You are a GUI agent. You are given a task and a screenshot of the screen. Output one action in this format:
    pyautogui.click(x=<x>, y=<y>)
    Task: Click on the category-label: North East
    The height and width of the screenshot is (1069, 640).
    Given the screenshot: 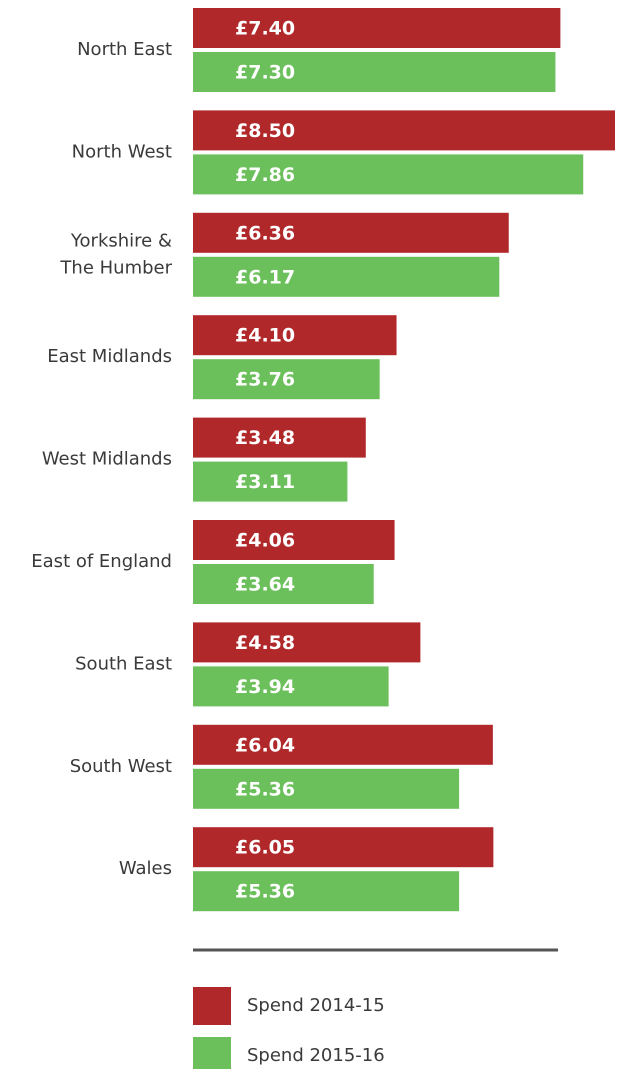 What is the action you would take?
    pyautogui.click(x=124, y=49)
    